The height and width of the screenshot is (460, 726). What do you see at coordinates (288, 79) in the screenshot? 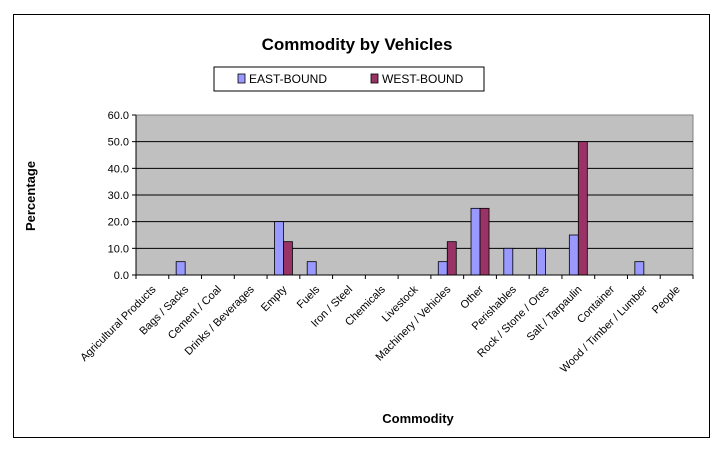
I see `legend-label-east: EAST-BOUND` at bounding box center [288, 79].